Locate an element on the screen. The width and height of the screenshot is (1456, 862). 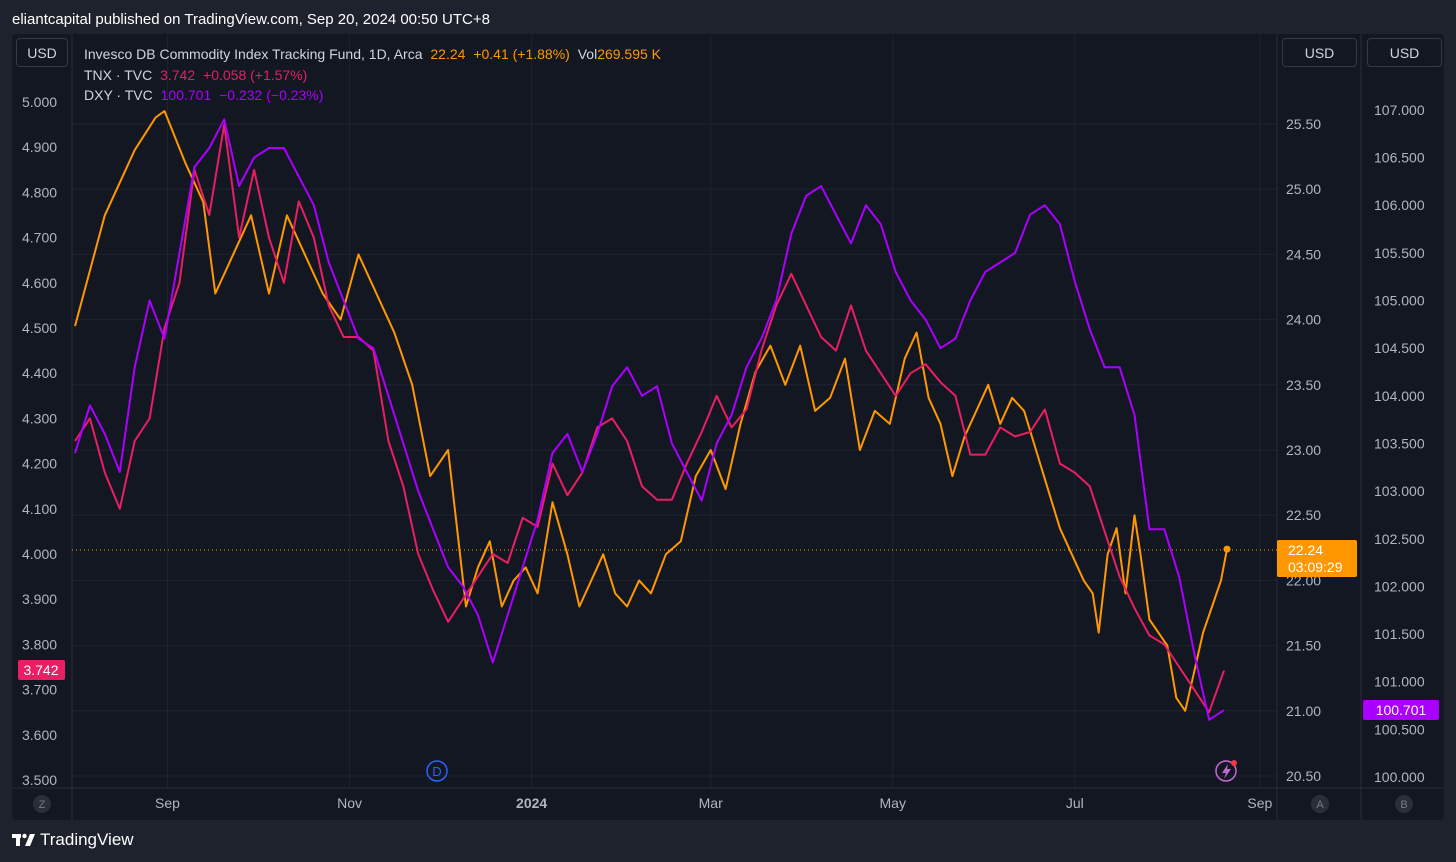
left-tick-label: 3.500 is located at coordinates (39, 780).